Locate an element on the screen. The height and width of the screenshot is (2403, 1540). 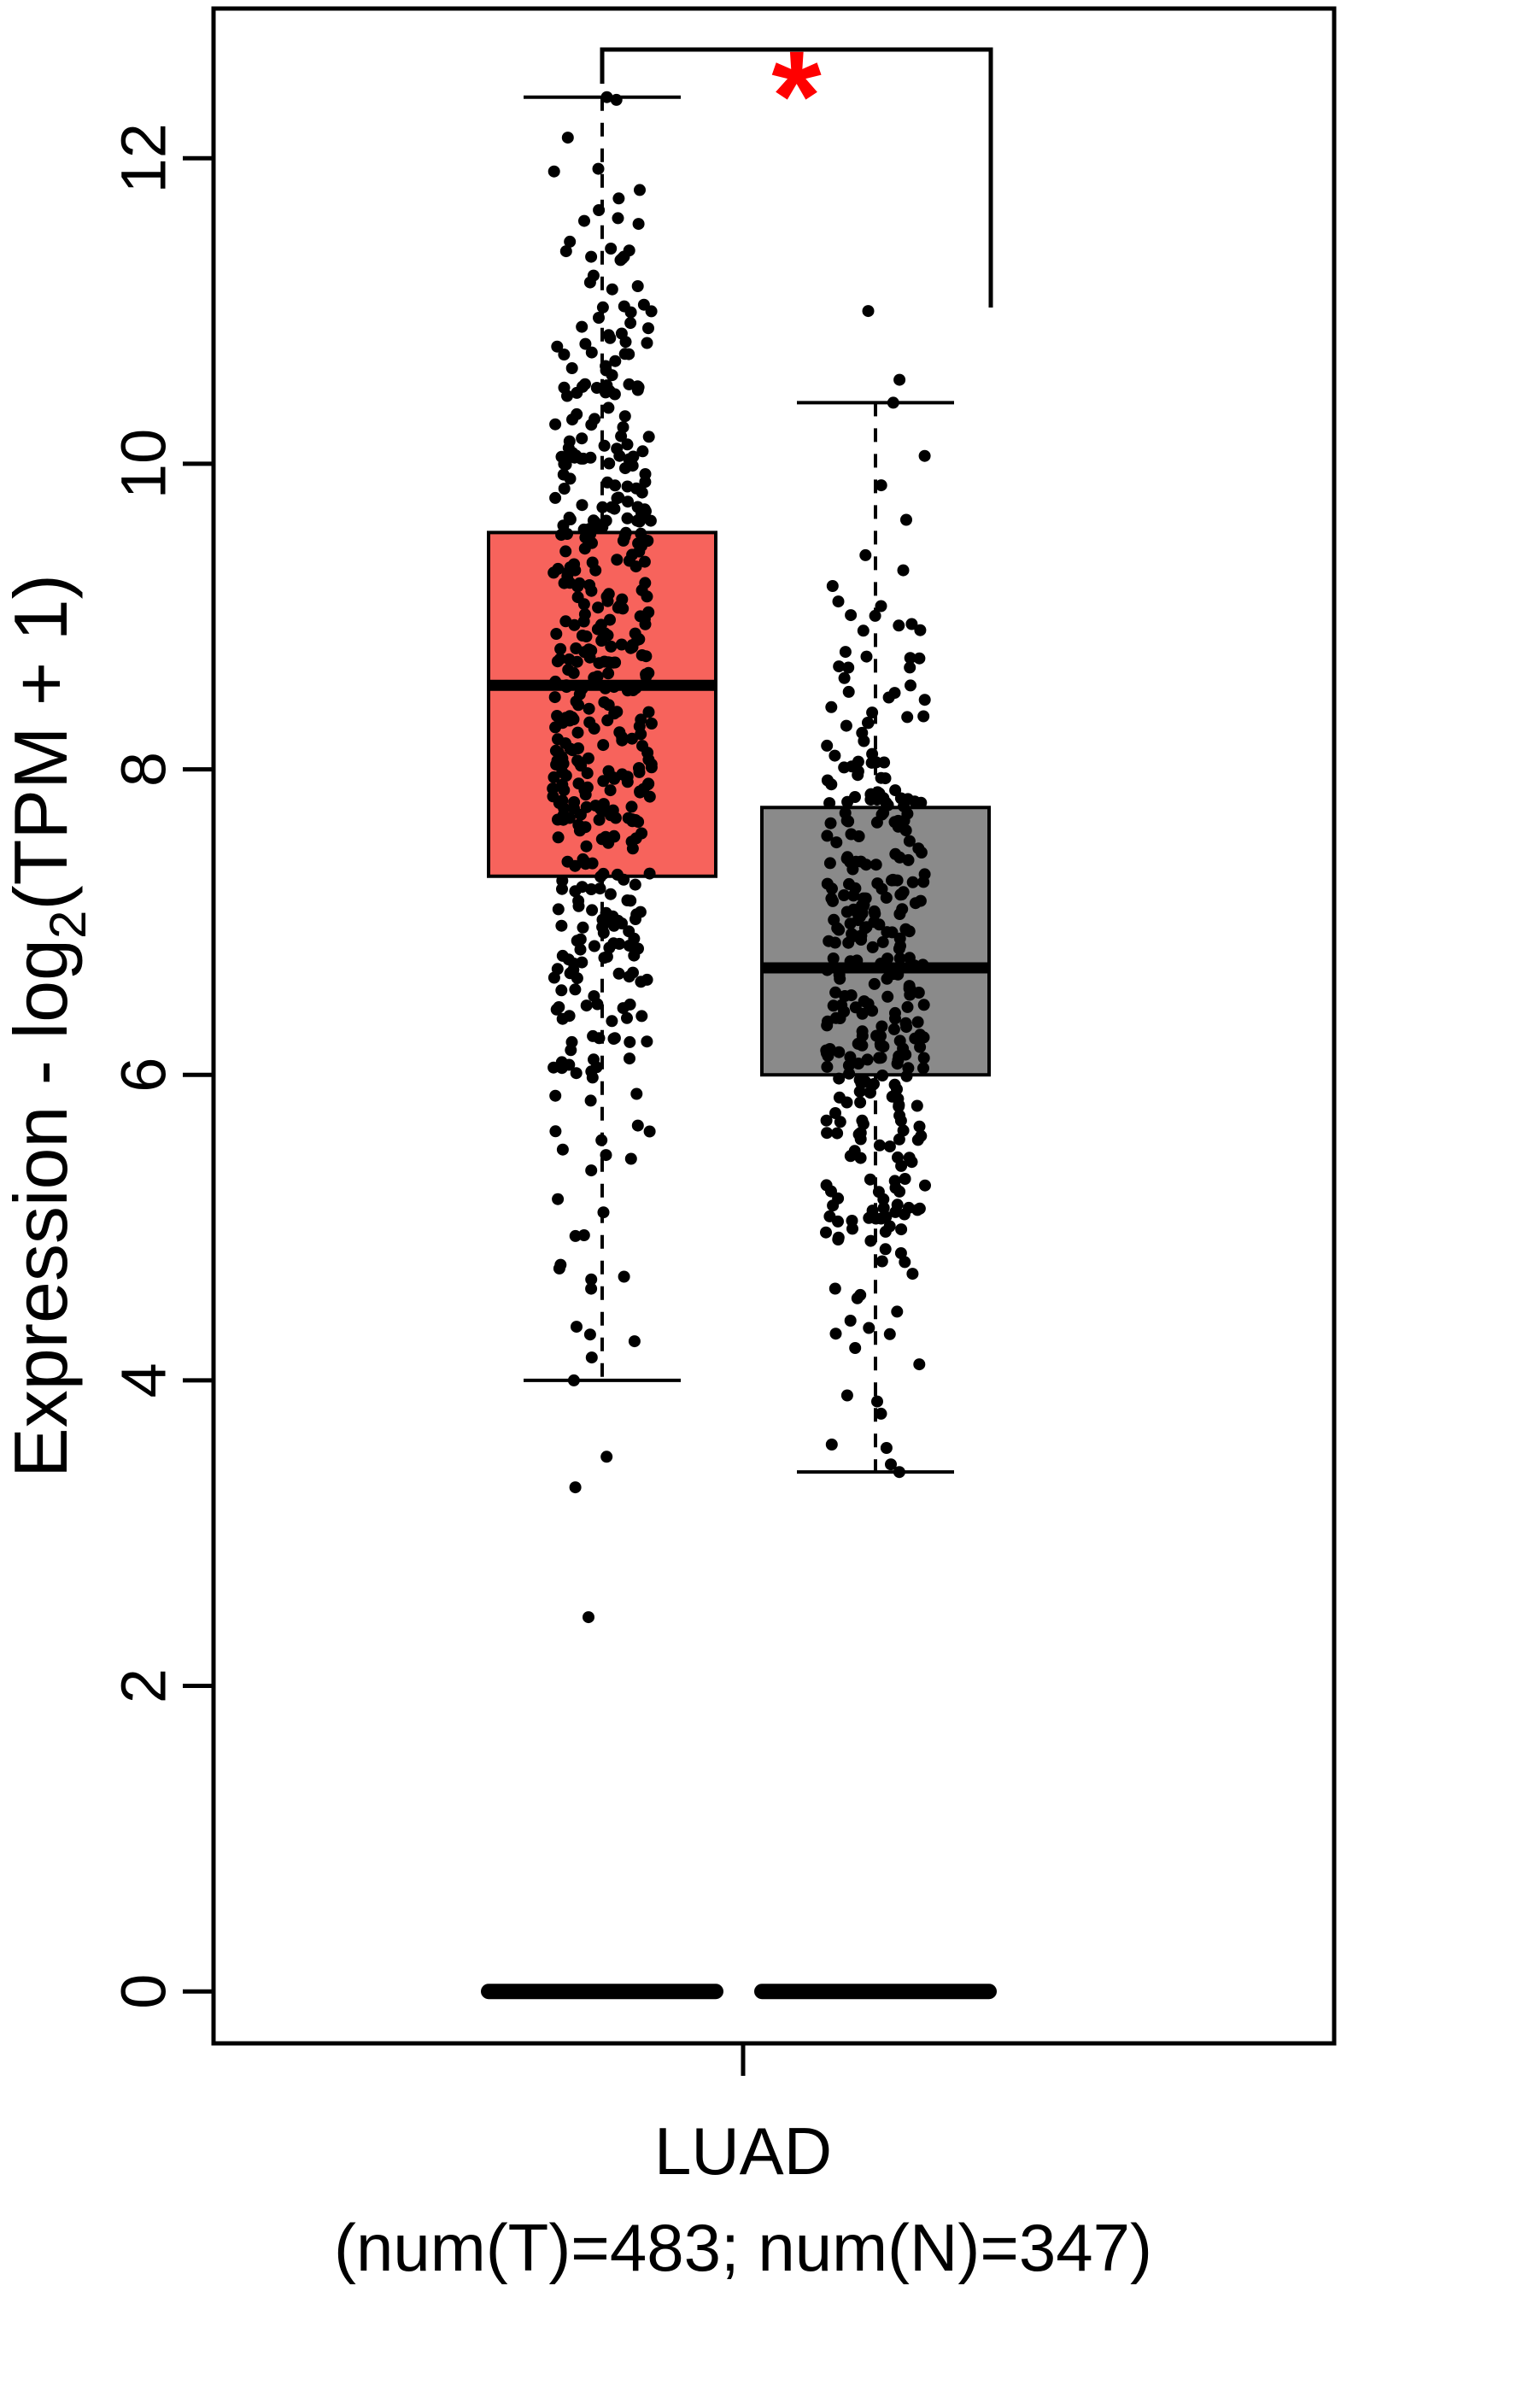
normal-group is located at coordinates (875, 1152).